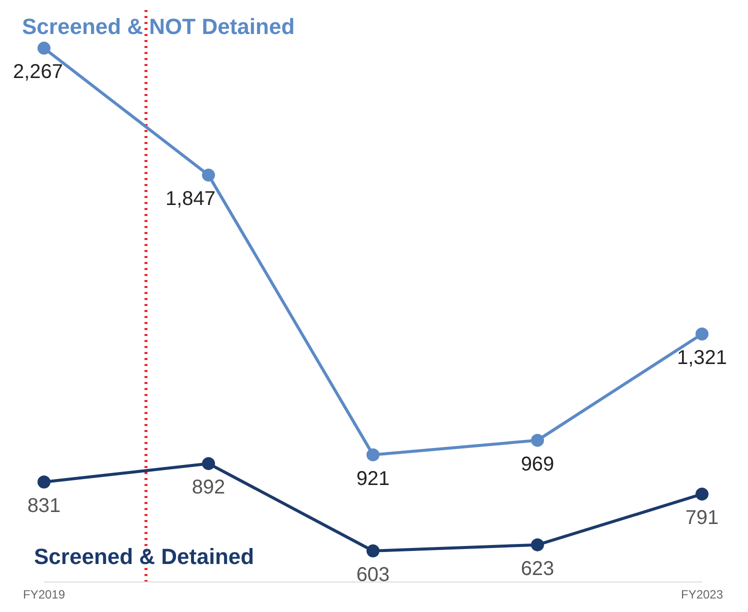 The width and height of the screenshot is (748, 612). Describe the element at coordinates (44, 595) in the screenshot. I see `x-tick-label: FY2019` at that location.